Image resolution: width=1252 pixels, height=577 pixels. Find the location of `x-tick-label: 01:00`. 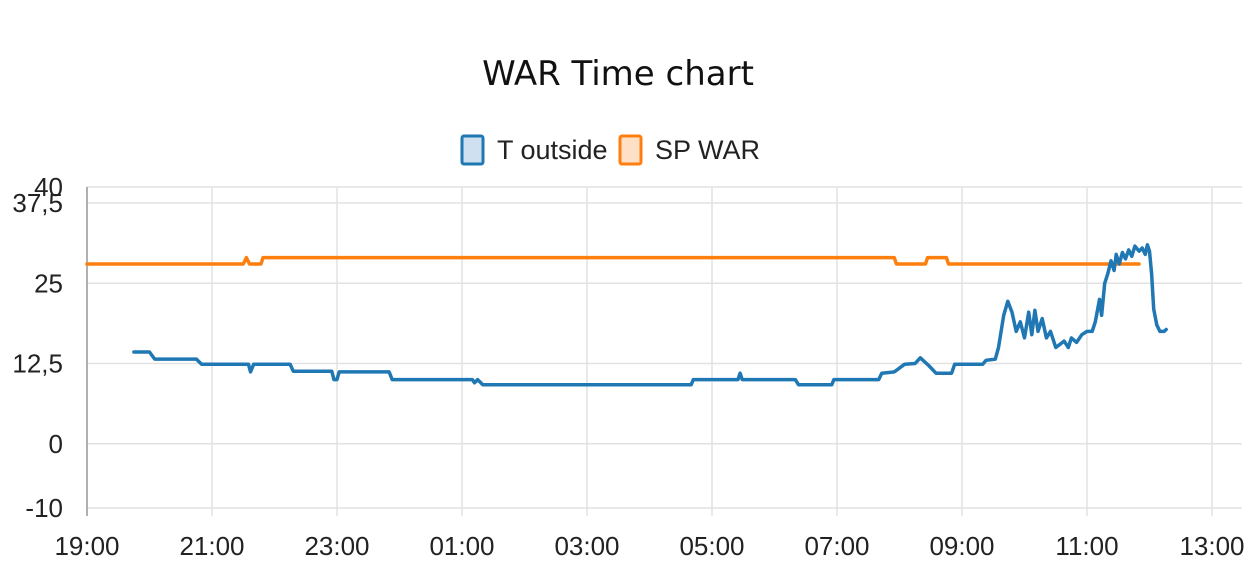

x-tick-label: 01:00 is located at coordinates (461, 546).